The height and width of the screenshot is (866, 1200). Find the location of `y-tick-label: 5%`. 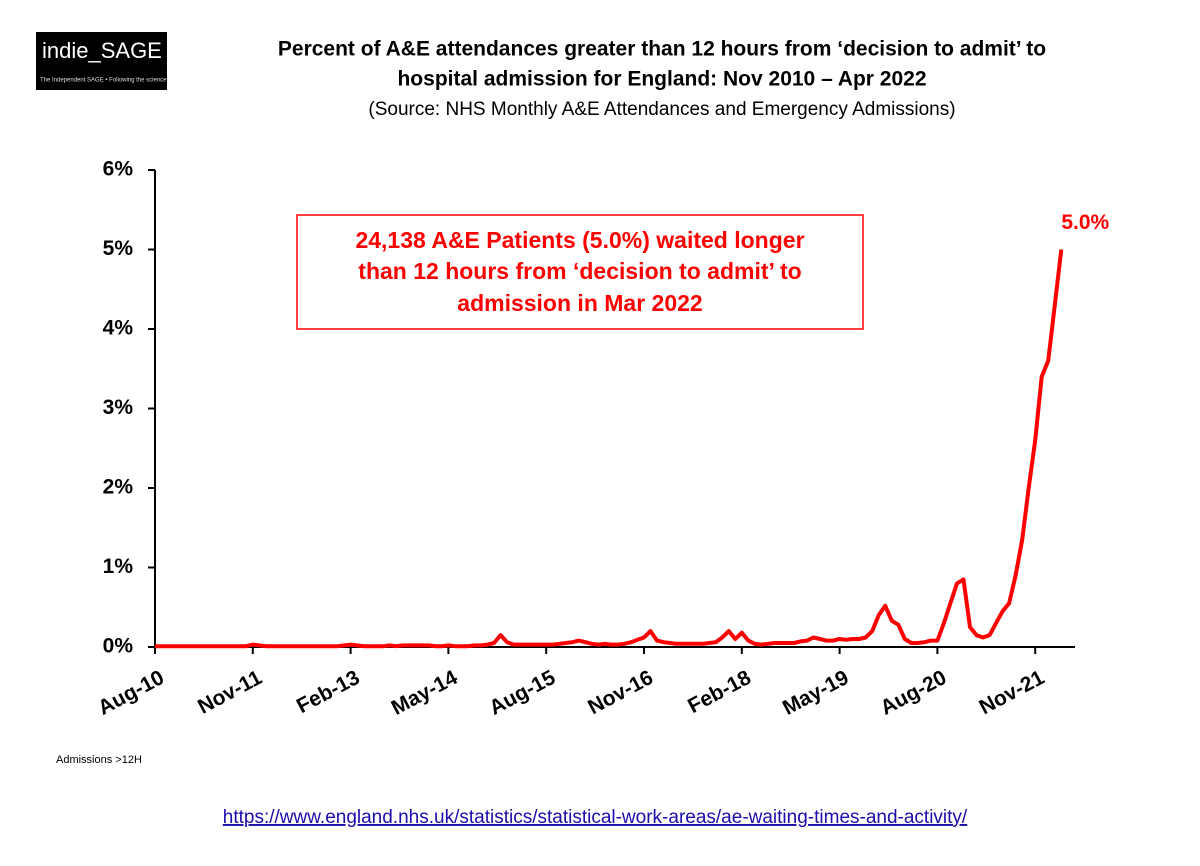

y-tick-label: 5% is located at coordinates (118, 248).